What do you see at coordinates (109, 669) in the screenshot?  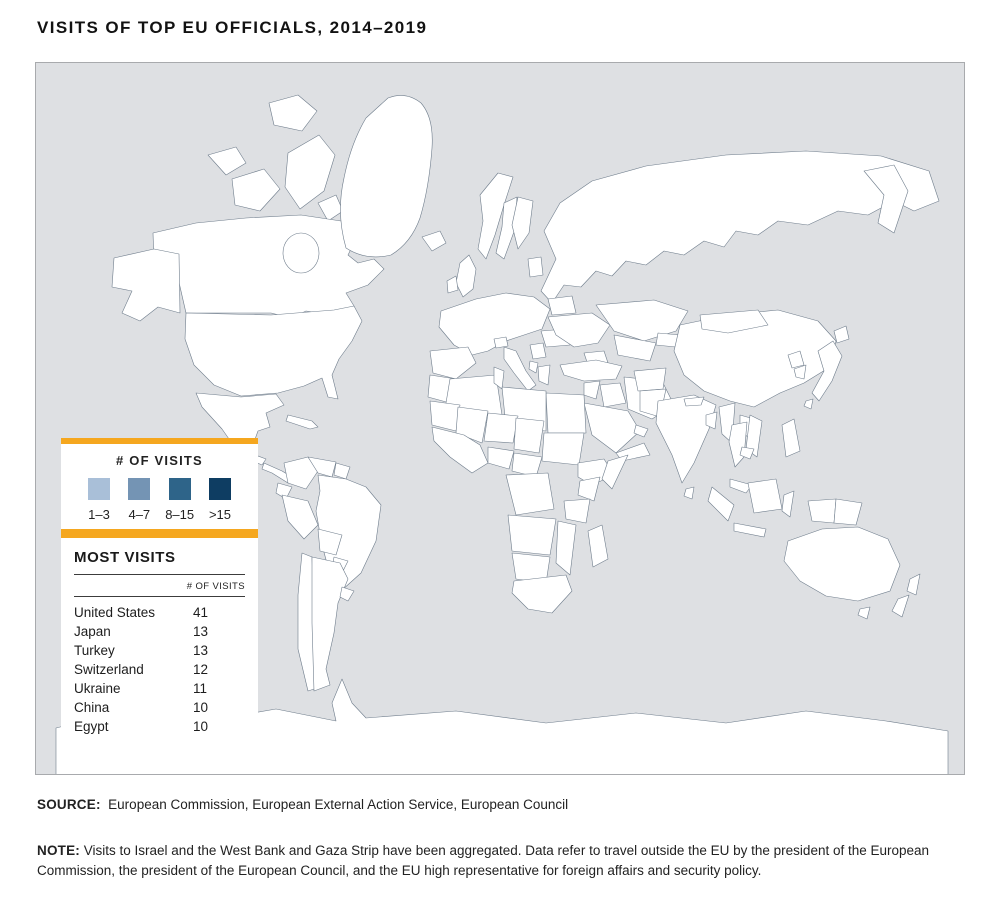 I see `table-country: Switzerland` at bounding box center [109, 669].